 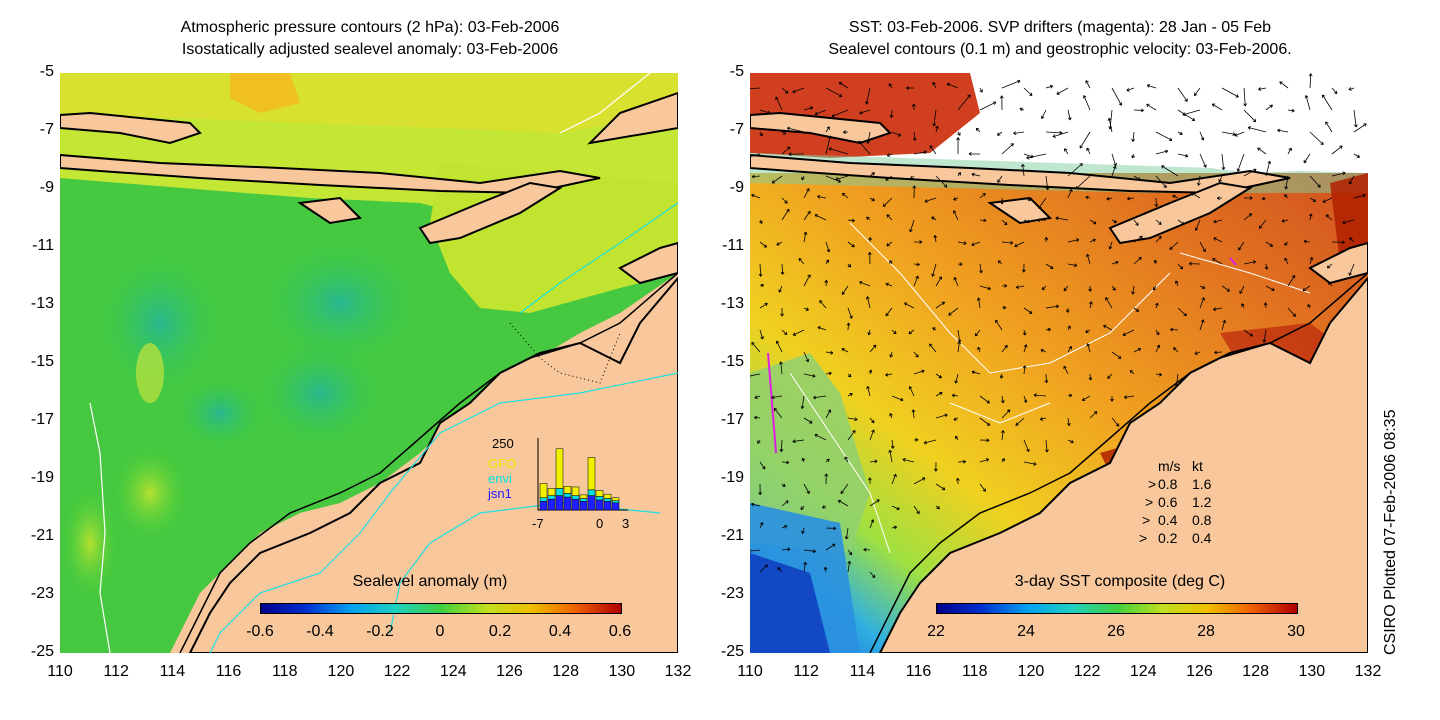 I want to click on left-y-tick: -15, so click(x=42, y=361).